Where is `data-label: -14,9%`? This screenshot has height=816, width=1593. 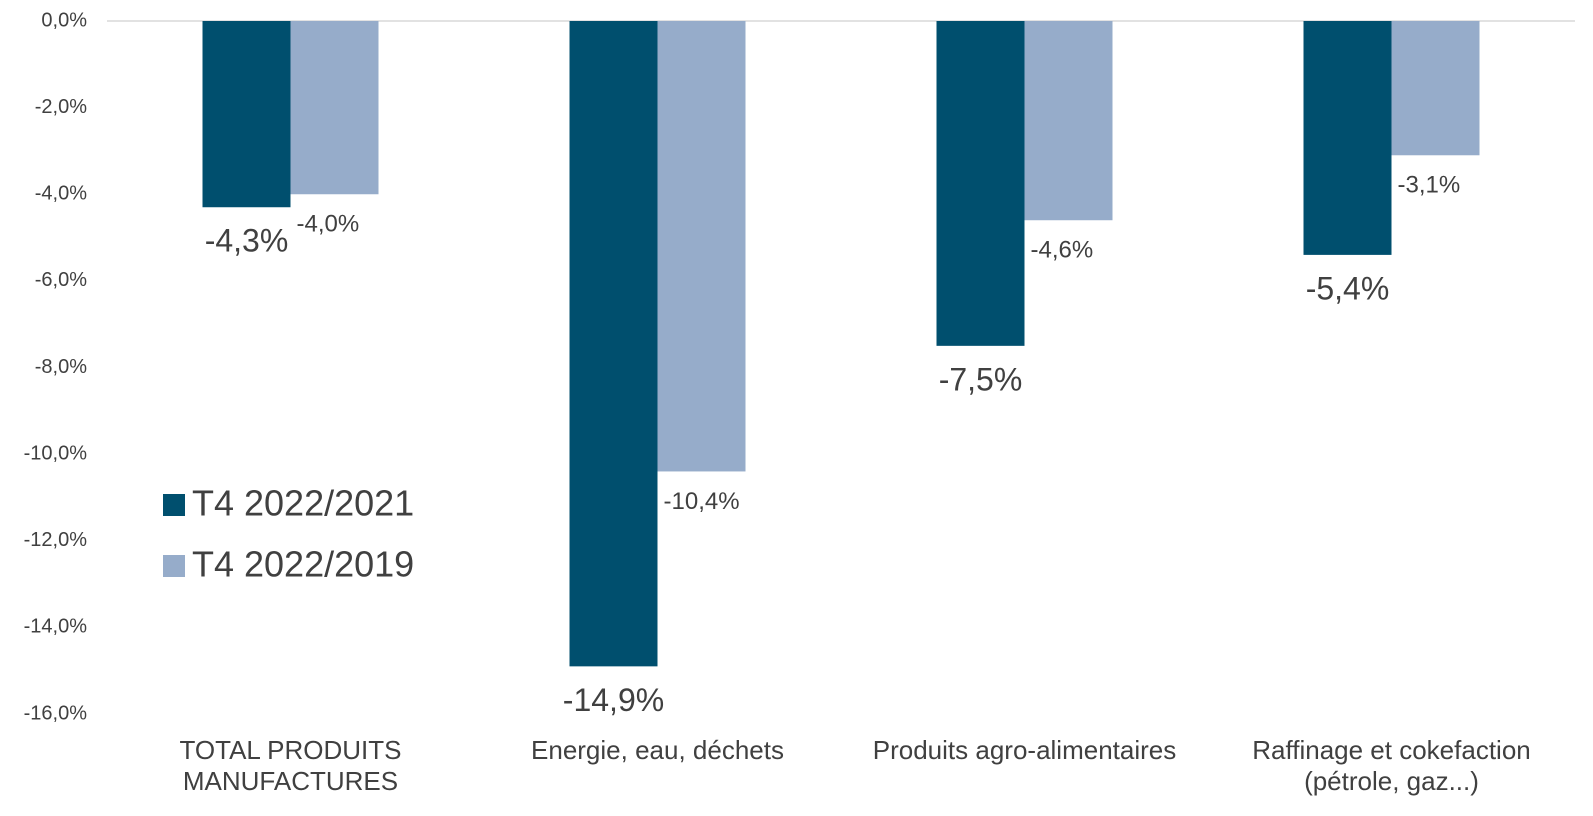
data-label: -14,9% is located at coordinates (613, 700).